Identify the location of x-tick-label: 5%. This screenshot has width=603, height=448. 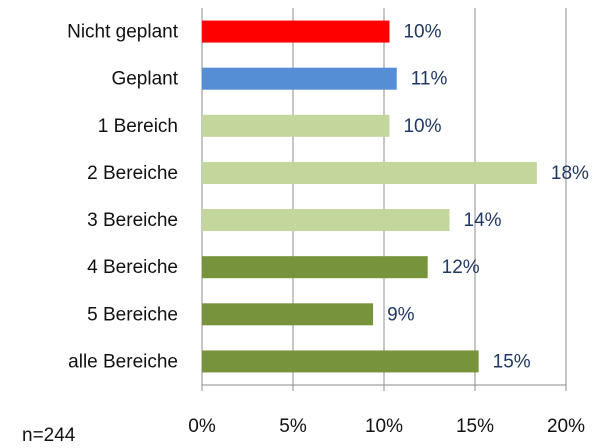
(293, 426).